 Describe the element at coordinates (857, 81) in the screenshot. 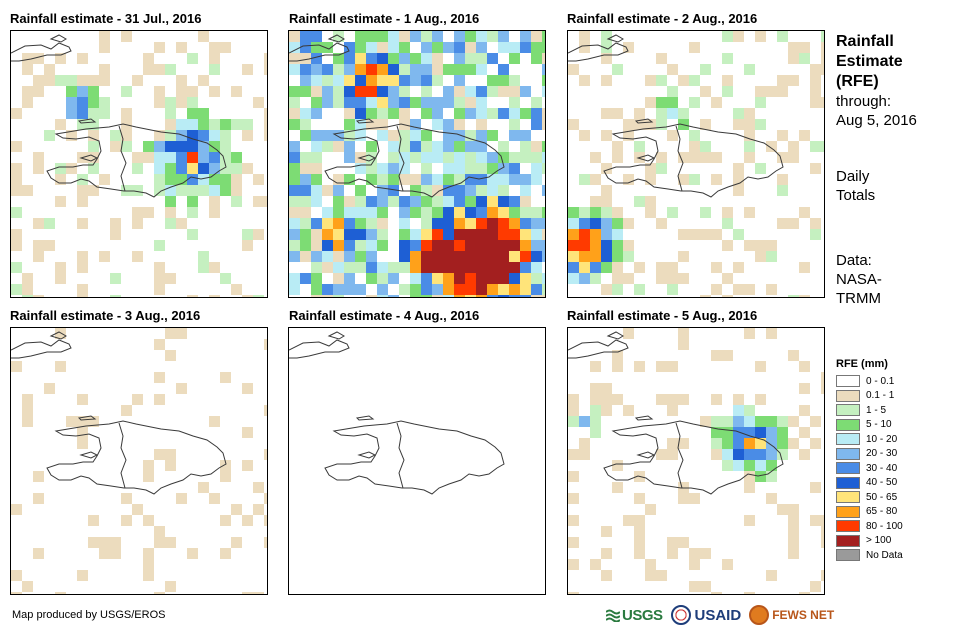

I see `title-line-3: (RFE)` at that location.